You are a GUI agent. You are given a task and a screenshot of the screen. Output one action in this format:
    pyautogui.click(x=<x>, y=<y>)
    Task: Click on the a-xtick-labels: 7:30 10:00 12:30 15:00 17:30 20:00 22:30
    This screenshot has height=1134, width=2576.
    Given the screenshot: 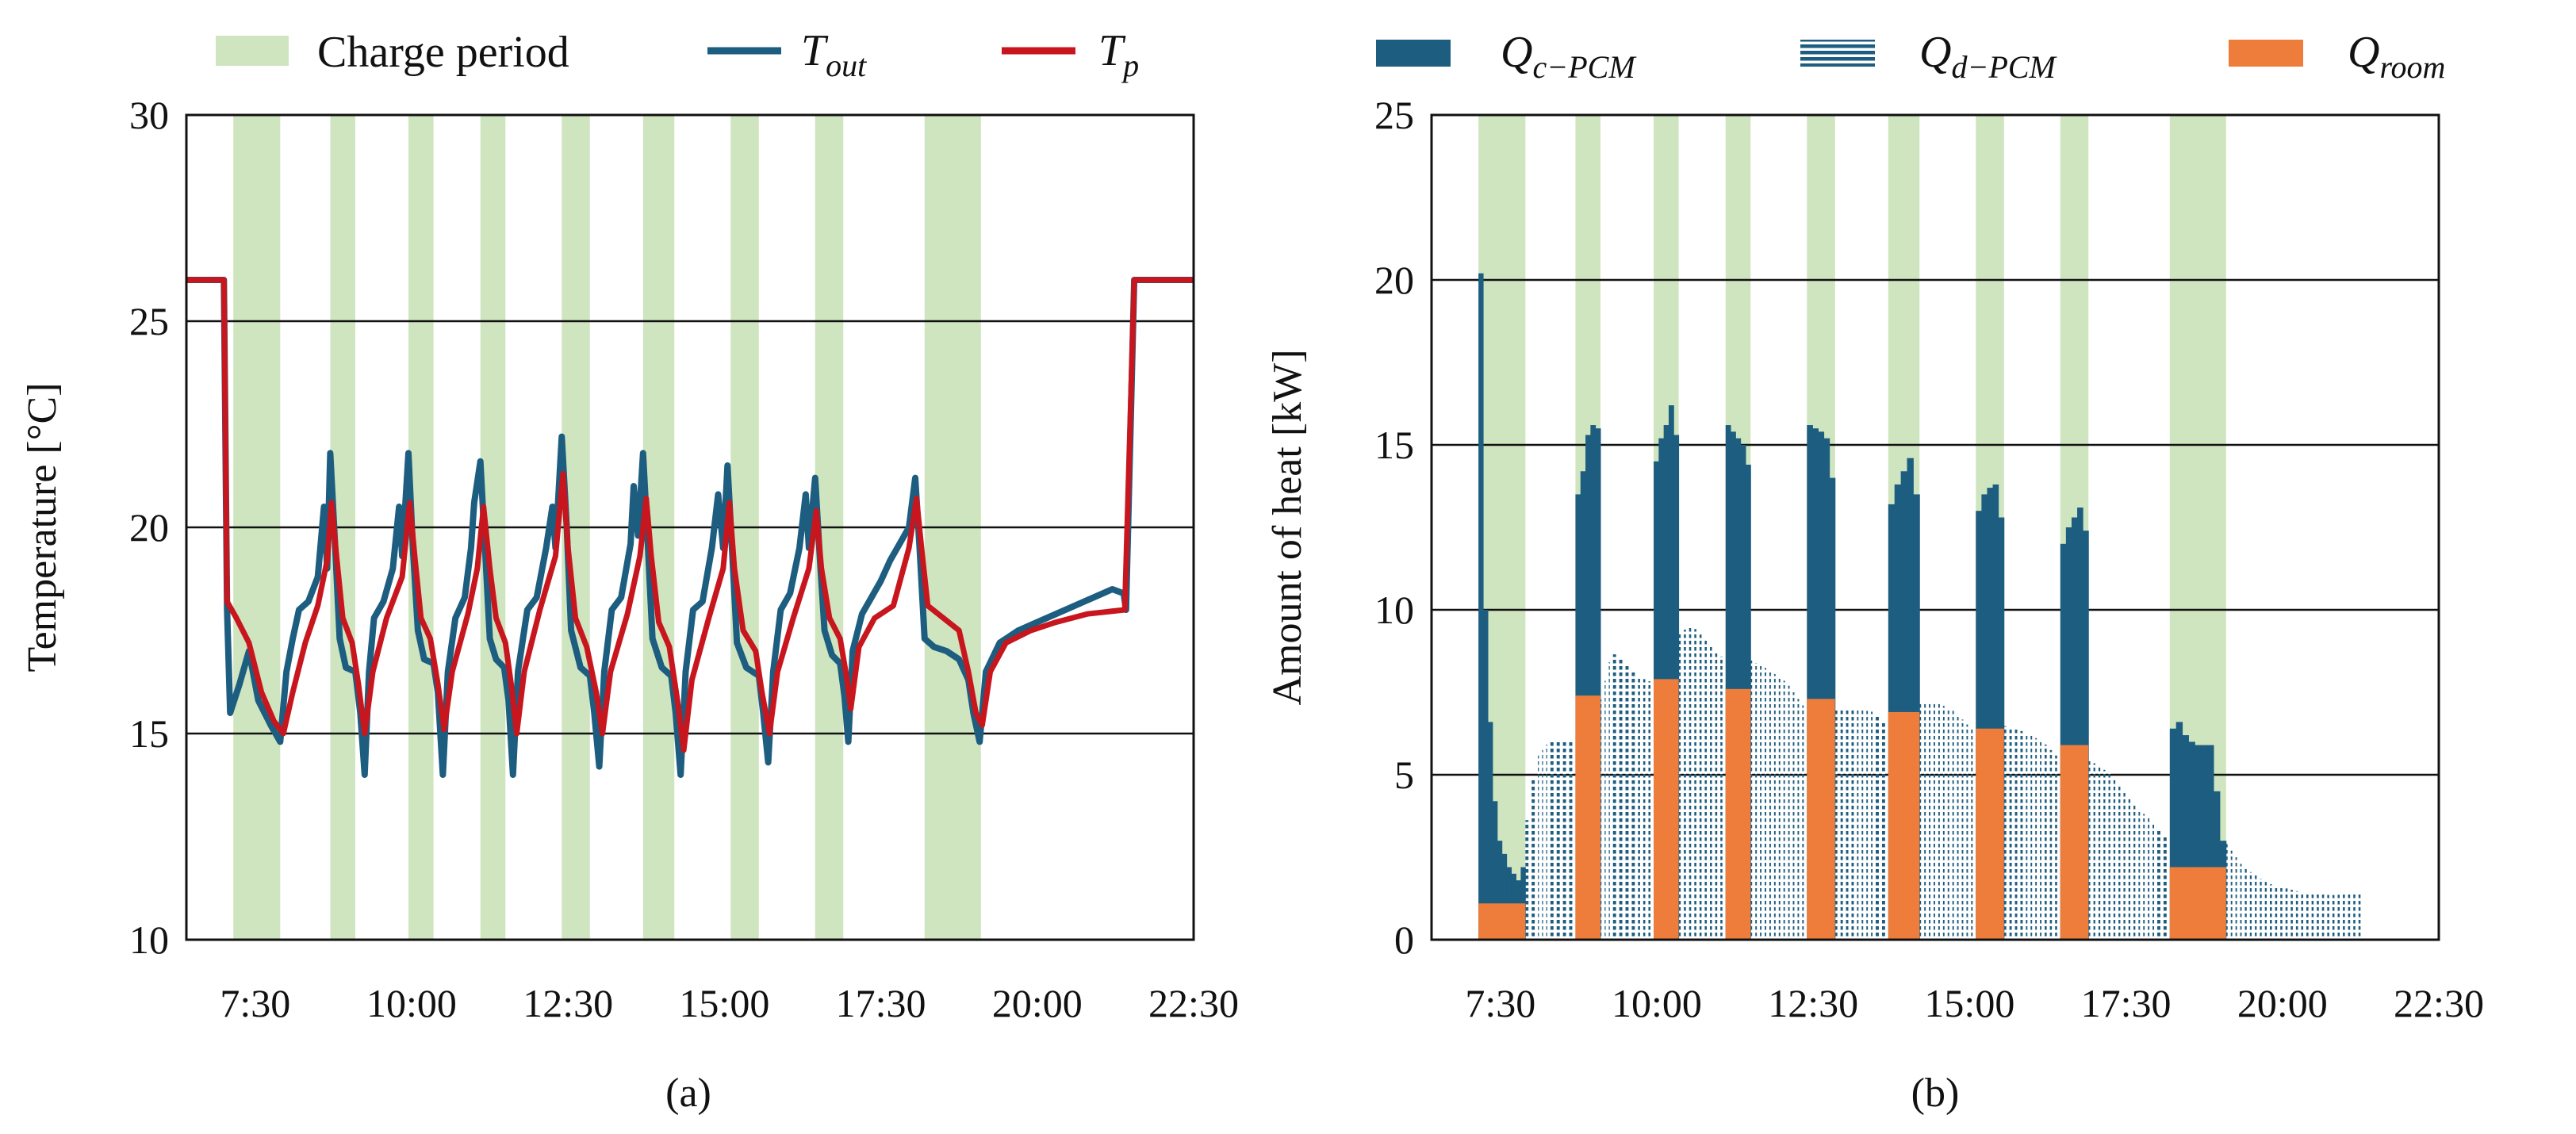 What is the action you would take?
    pyautogui.click(x=730, y=1003)
    